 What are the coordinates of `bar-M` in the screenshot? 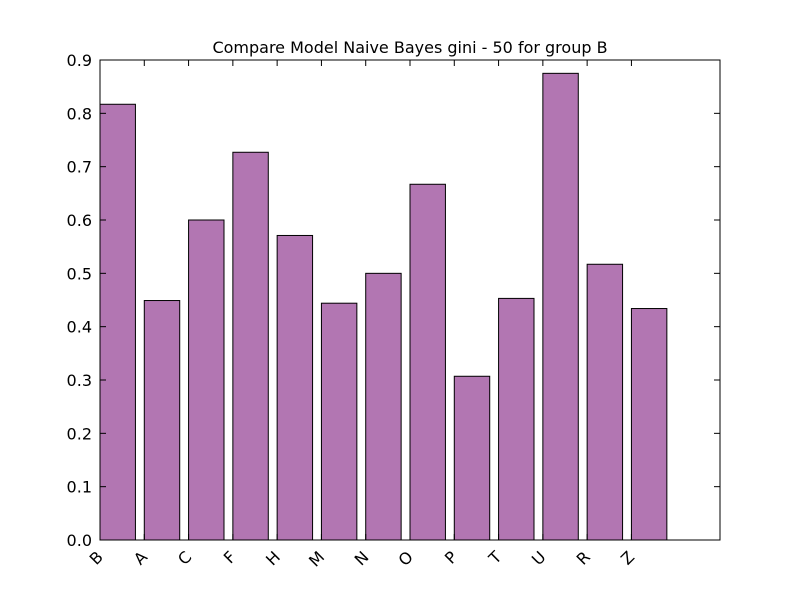 It's located at (339, 421).